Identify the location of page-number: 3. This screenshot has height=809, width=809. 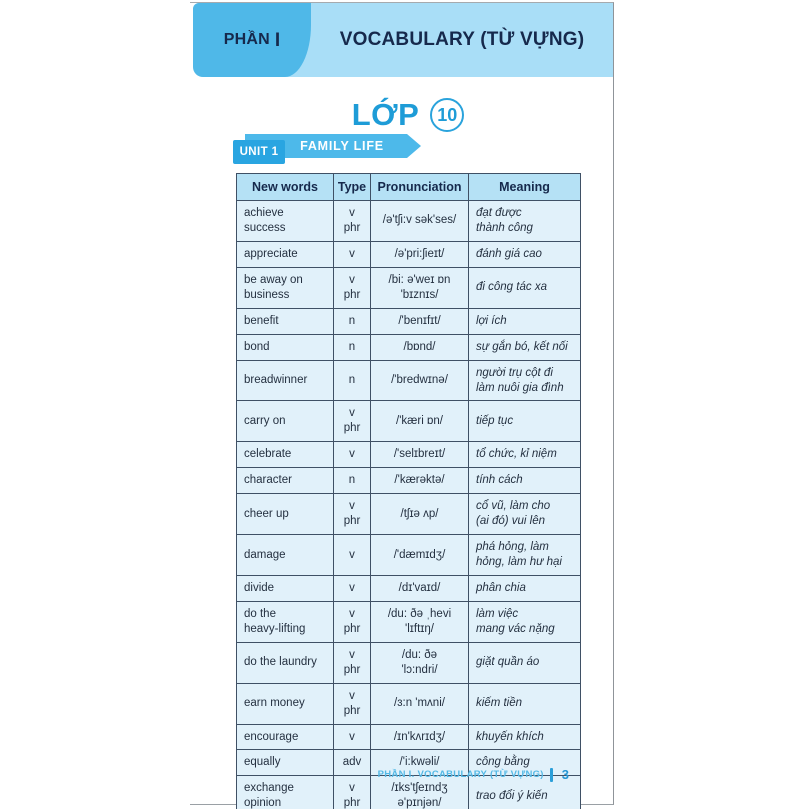
(565, 774).